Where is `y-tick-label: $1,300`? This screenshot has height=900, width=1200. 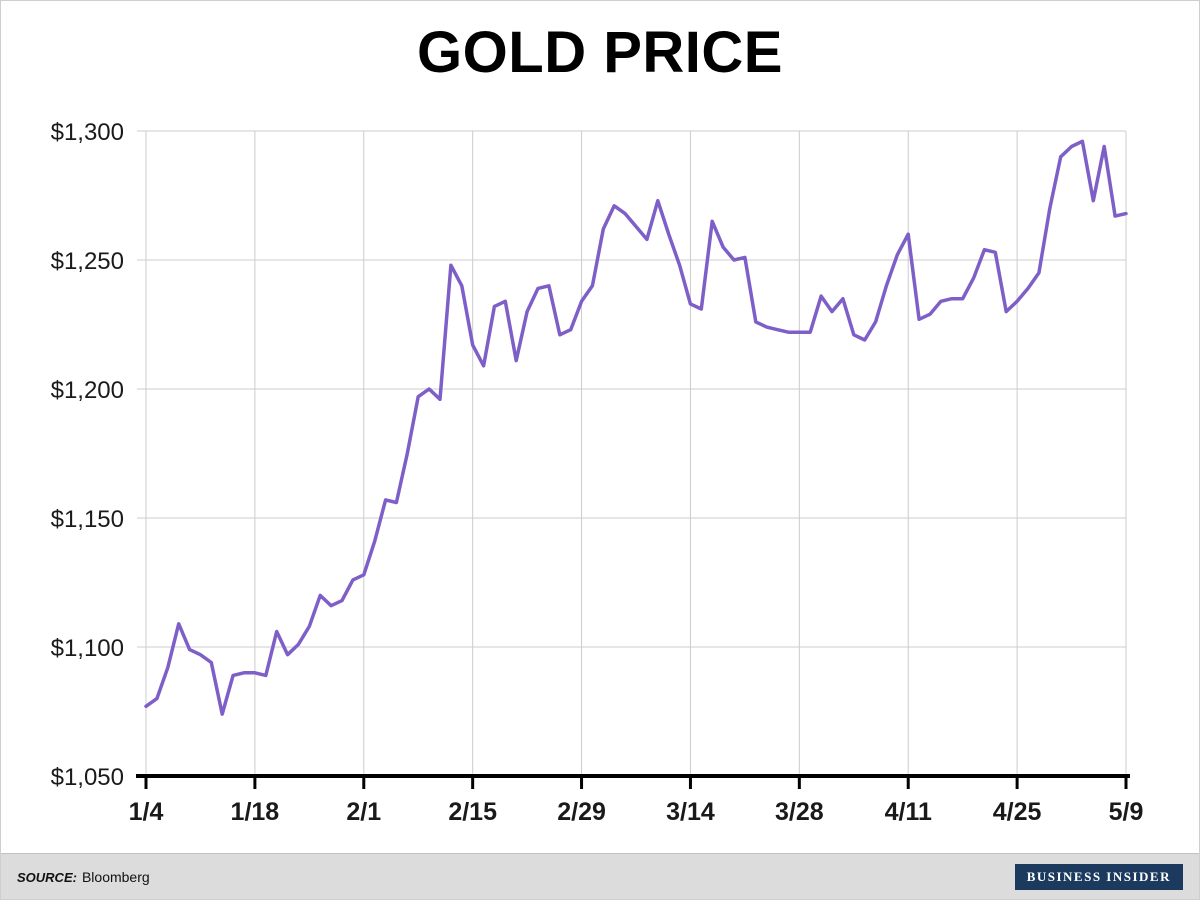 y-tick-label: $1,300 is located at coordinates (87, 132).